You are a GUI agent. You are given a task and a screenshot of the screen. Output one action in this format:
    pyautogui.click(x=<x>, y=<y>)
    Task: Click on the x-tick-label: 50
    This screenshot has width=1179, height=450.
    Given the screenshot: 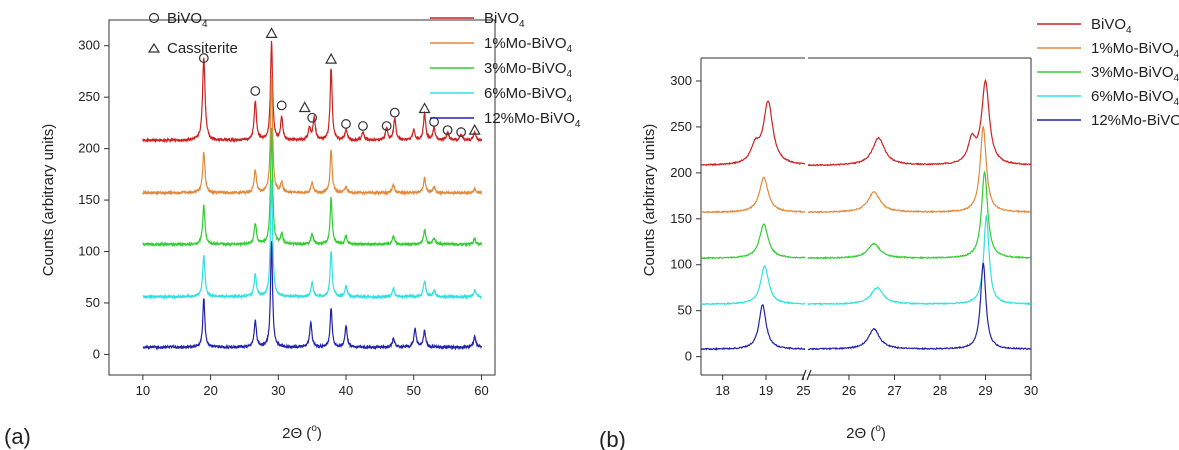 What is the action you would take?
    pyautogui.click(x=414, y=390)
    